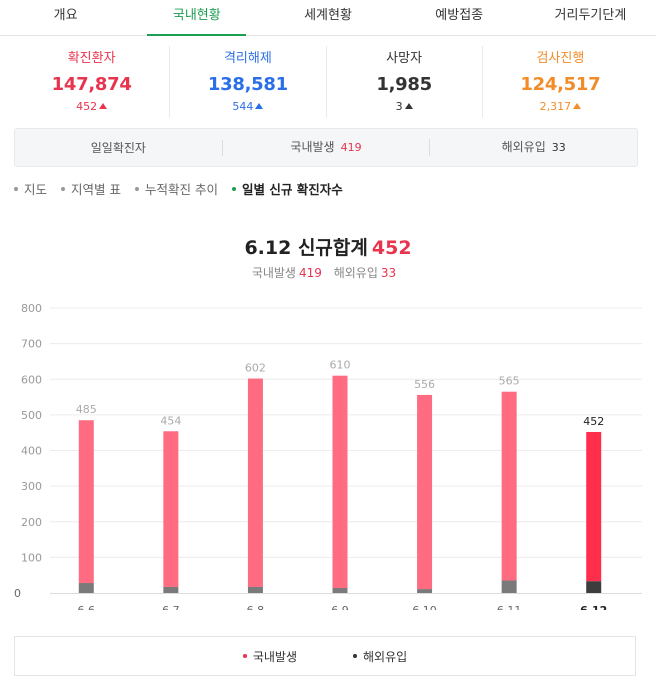 The height and width of the screenshot is (684, 656). I want to click on chart-title-total: 452, so click(391, 248).